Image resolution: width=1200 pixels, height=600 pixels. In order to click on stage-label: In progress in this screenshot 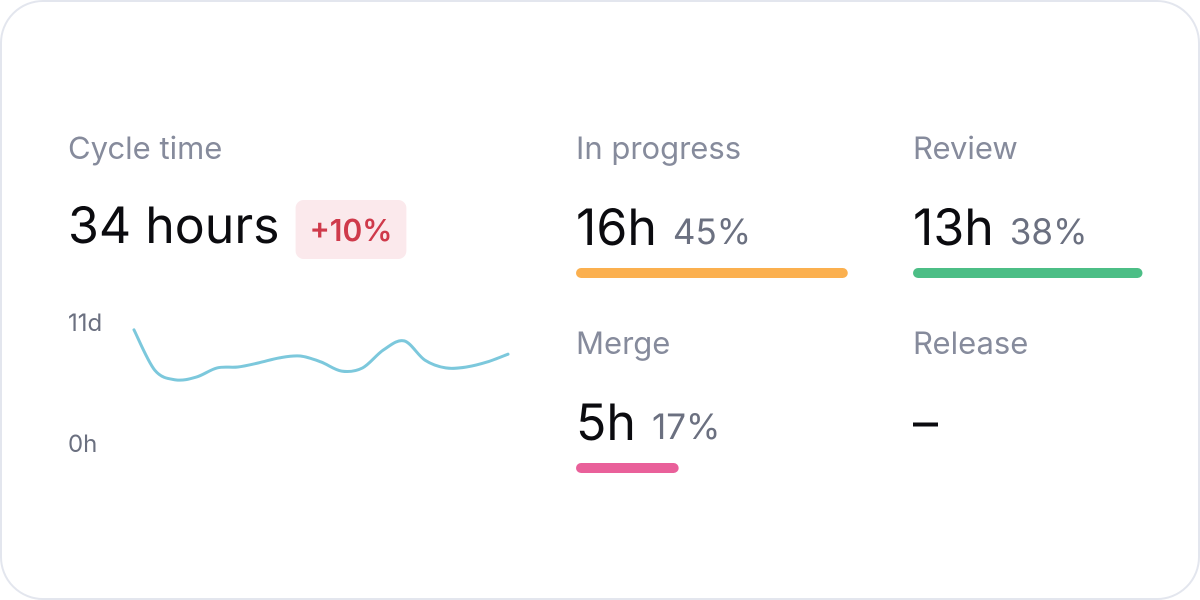, I will do `click(658, 148)`.